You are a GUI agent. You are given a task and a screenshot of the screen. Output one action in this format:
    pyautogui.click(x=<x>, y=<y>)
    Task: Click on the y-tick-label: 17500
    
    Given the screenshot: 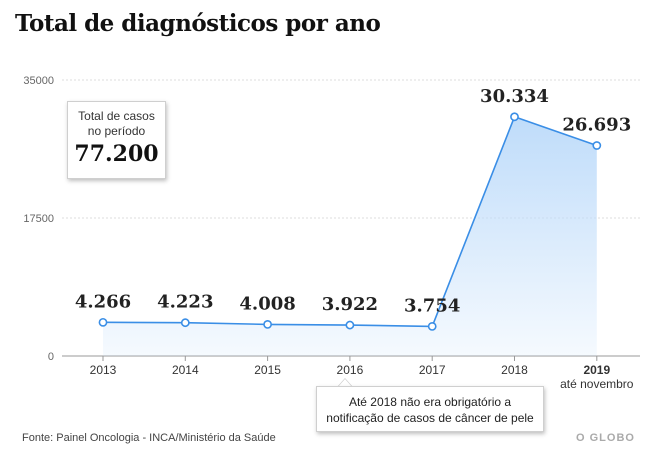 What is the action you would take?
    pyautogui.click(x=38, y=219)
    